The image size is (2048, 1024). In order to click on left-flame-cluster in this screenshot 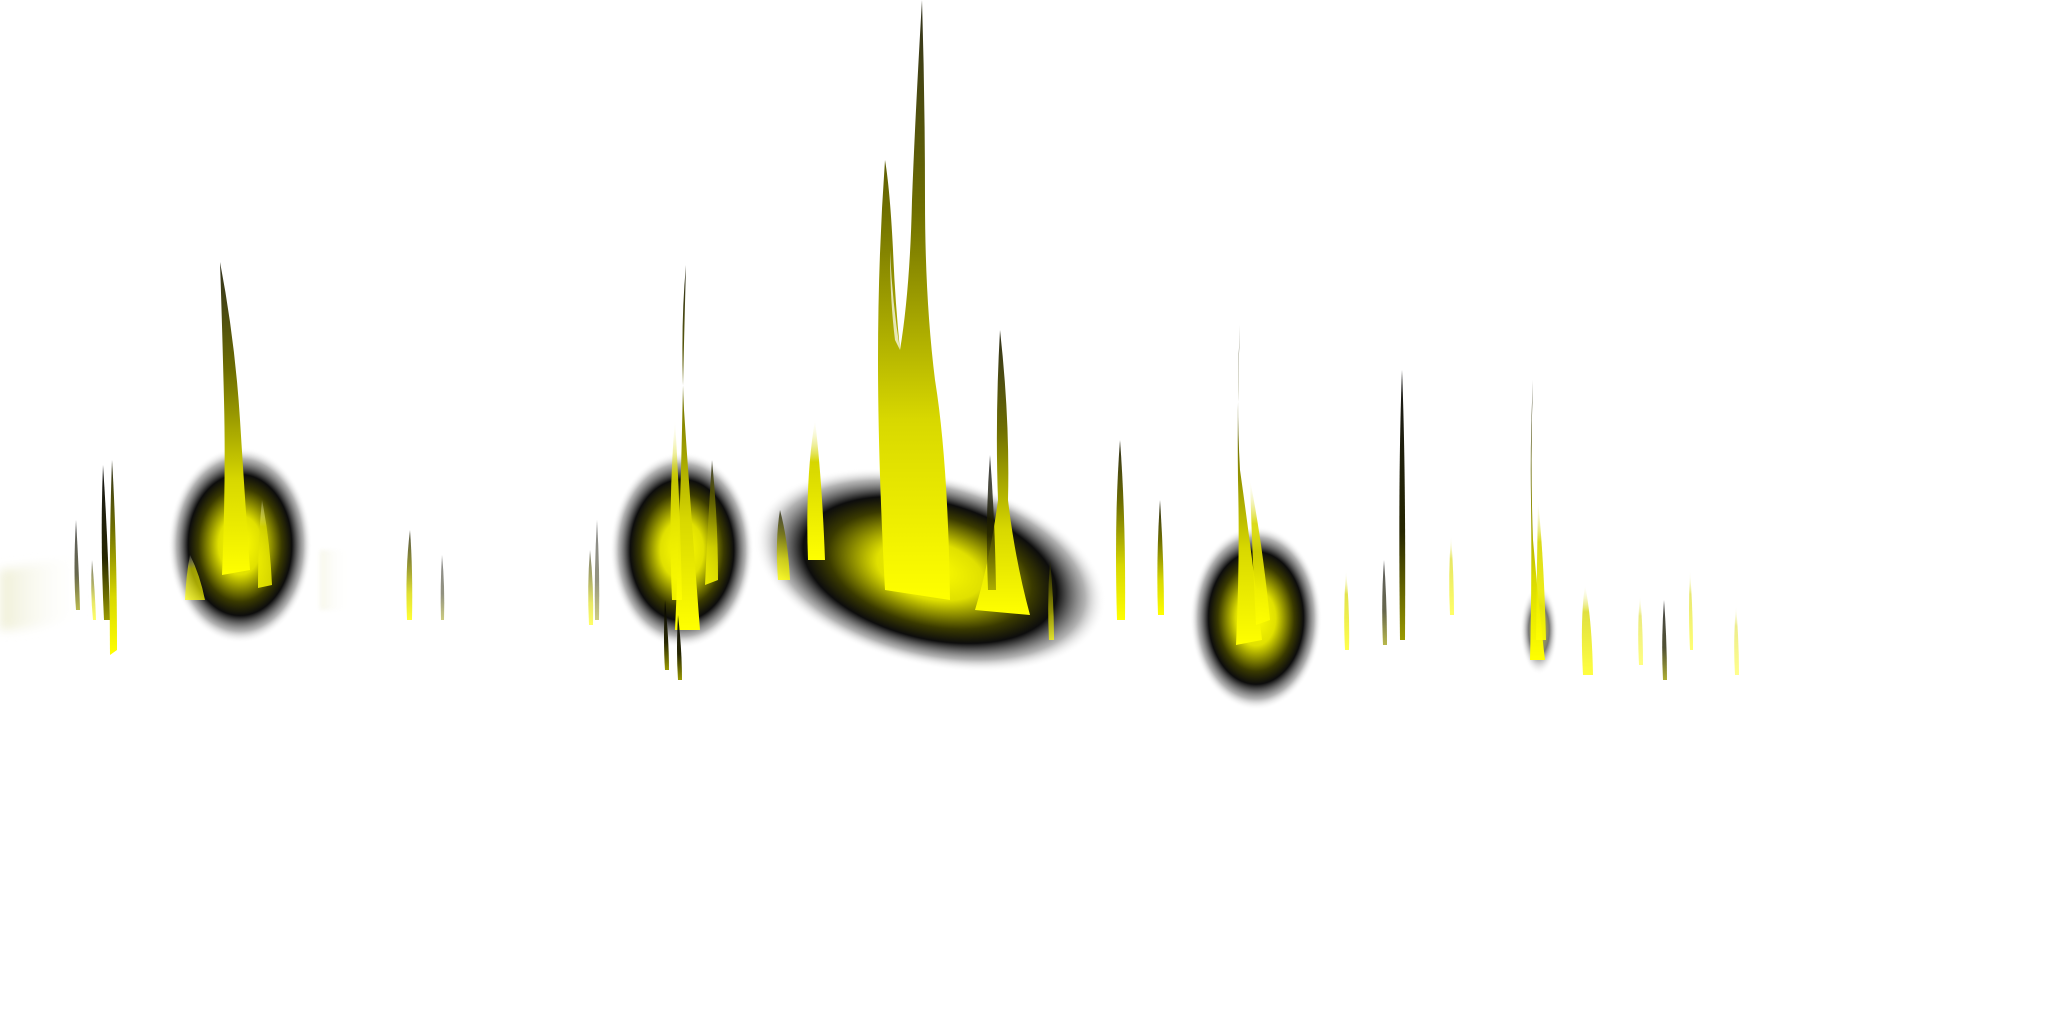, I will do `click(95, 557)`.